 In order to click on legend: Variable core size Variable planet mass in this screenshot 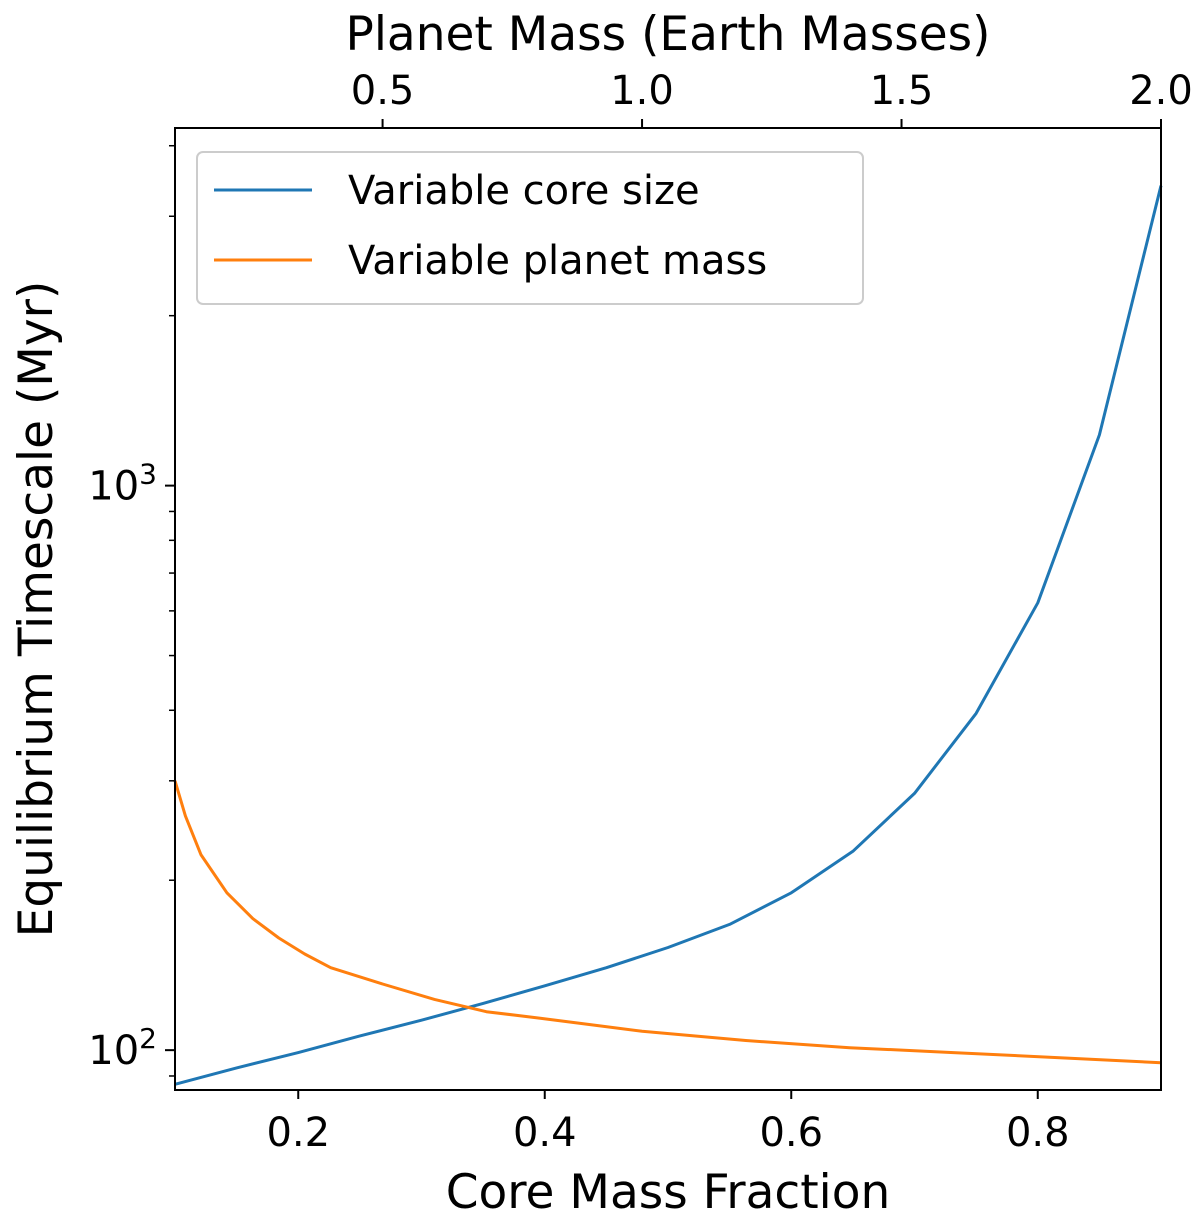, I will do `click(530, 228)`.